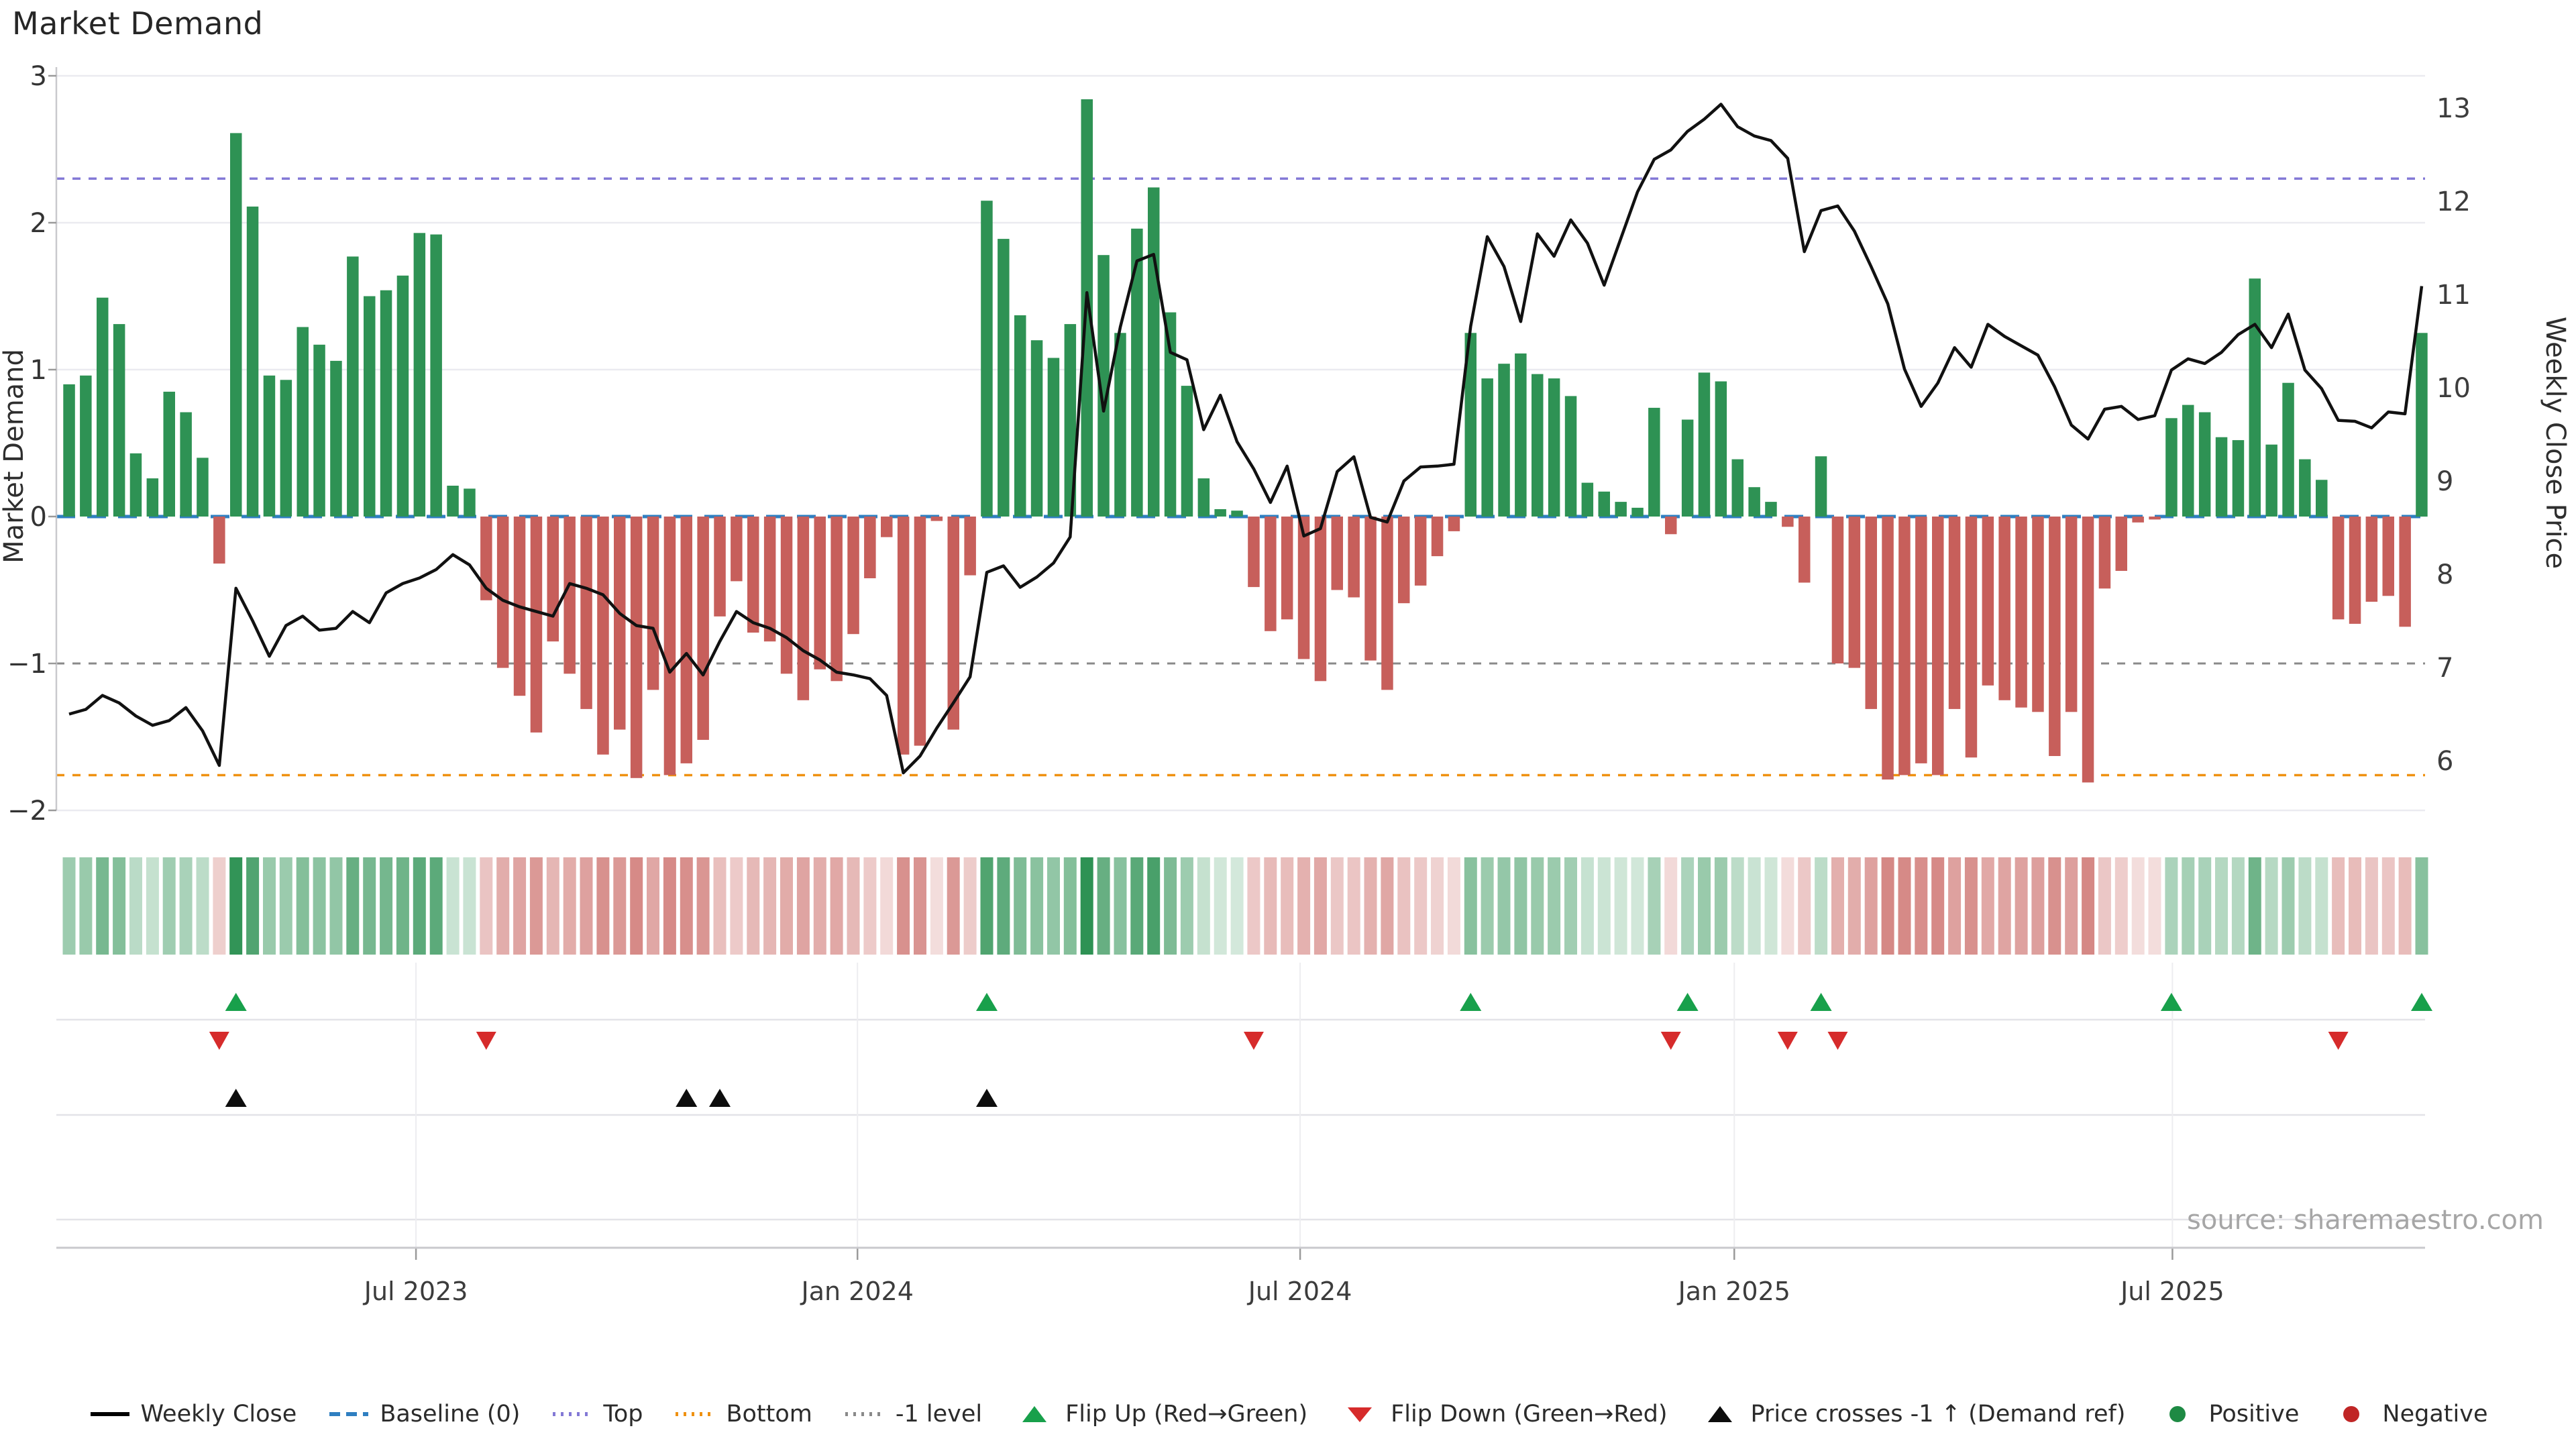  What do you see at coordinates (2444, 574) in the screenshot?
I see `right-tick-label-8: 8` at bounding box center [2444, 574].